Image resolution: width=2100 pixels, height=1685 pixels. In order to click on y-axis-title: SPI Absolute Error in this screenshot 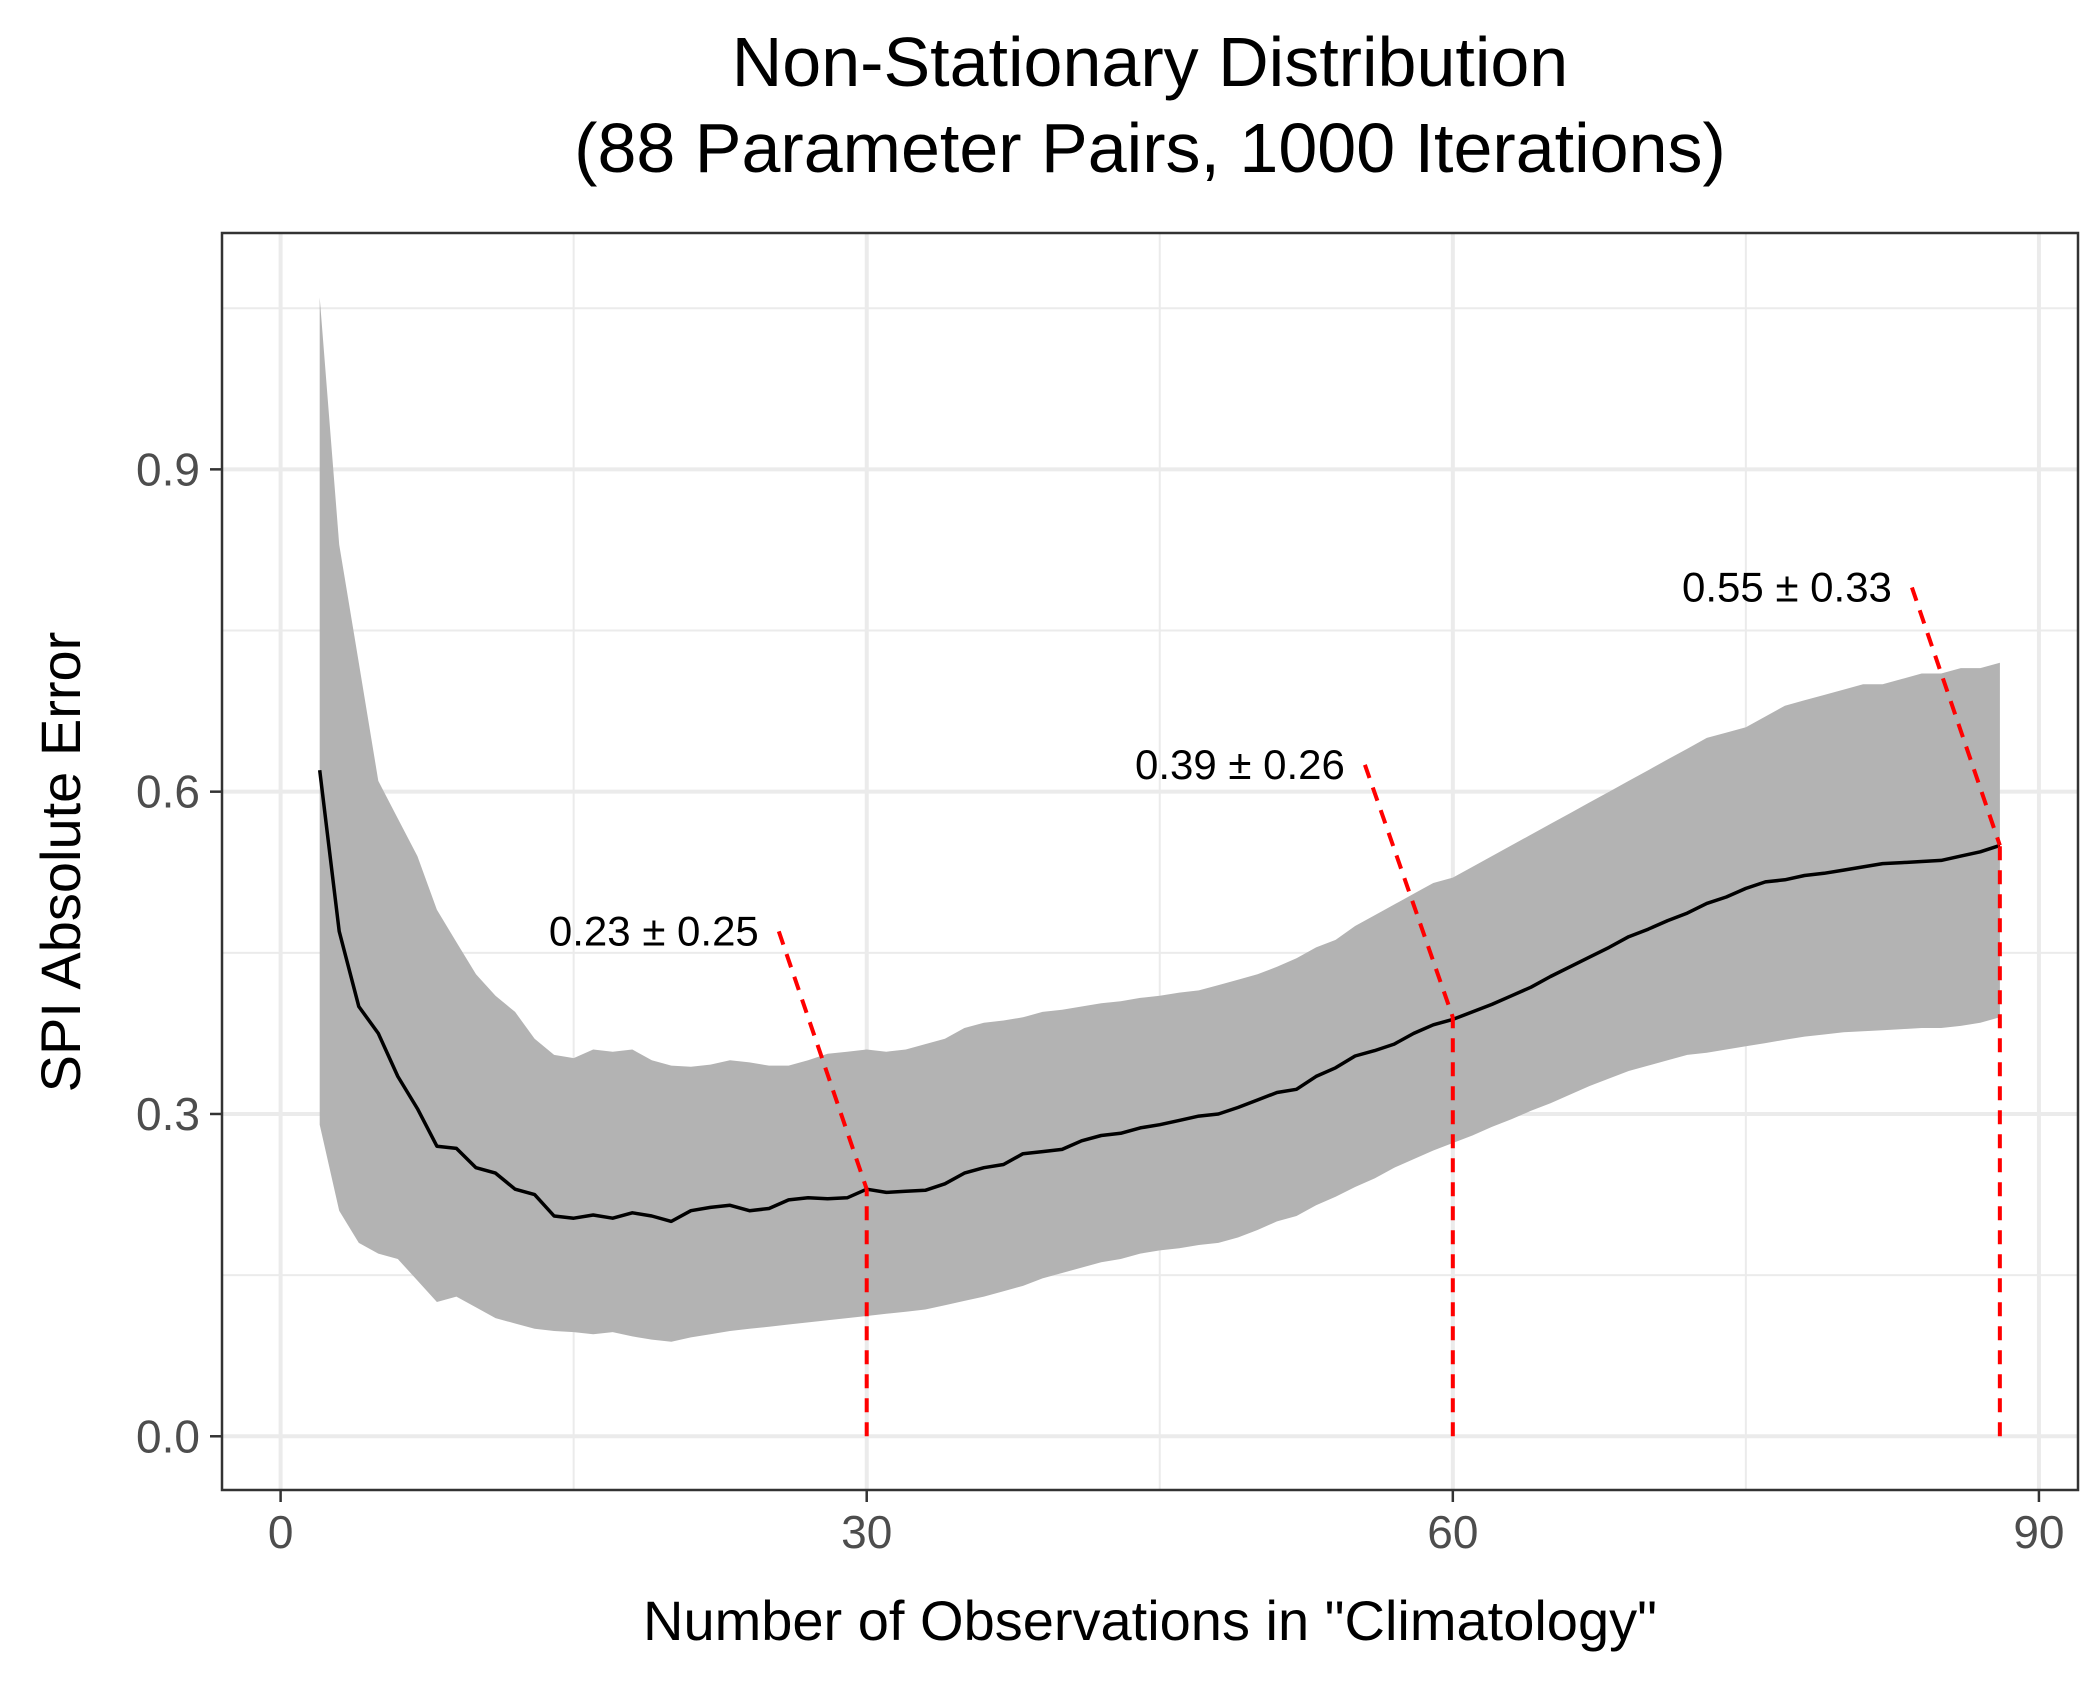, I will do `click(60, 862)`.